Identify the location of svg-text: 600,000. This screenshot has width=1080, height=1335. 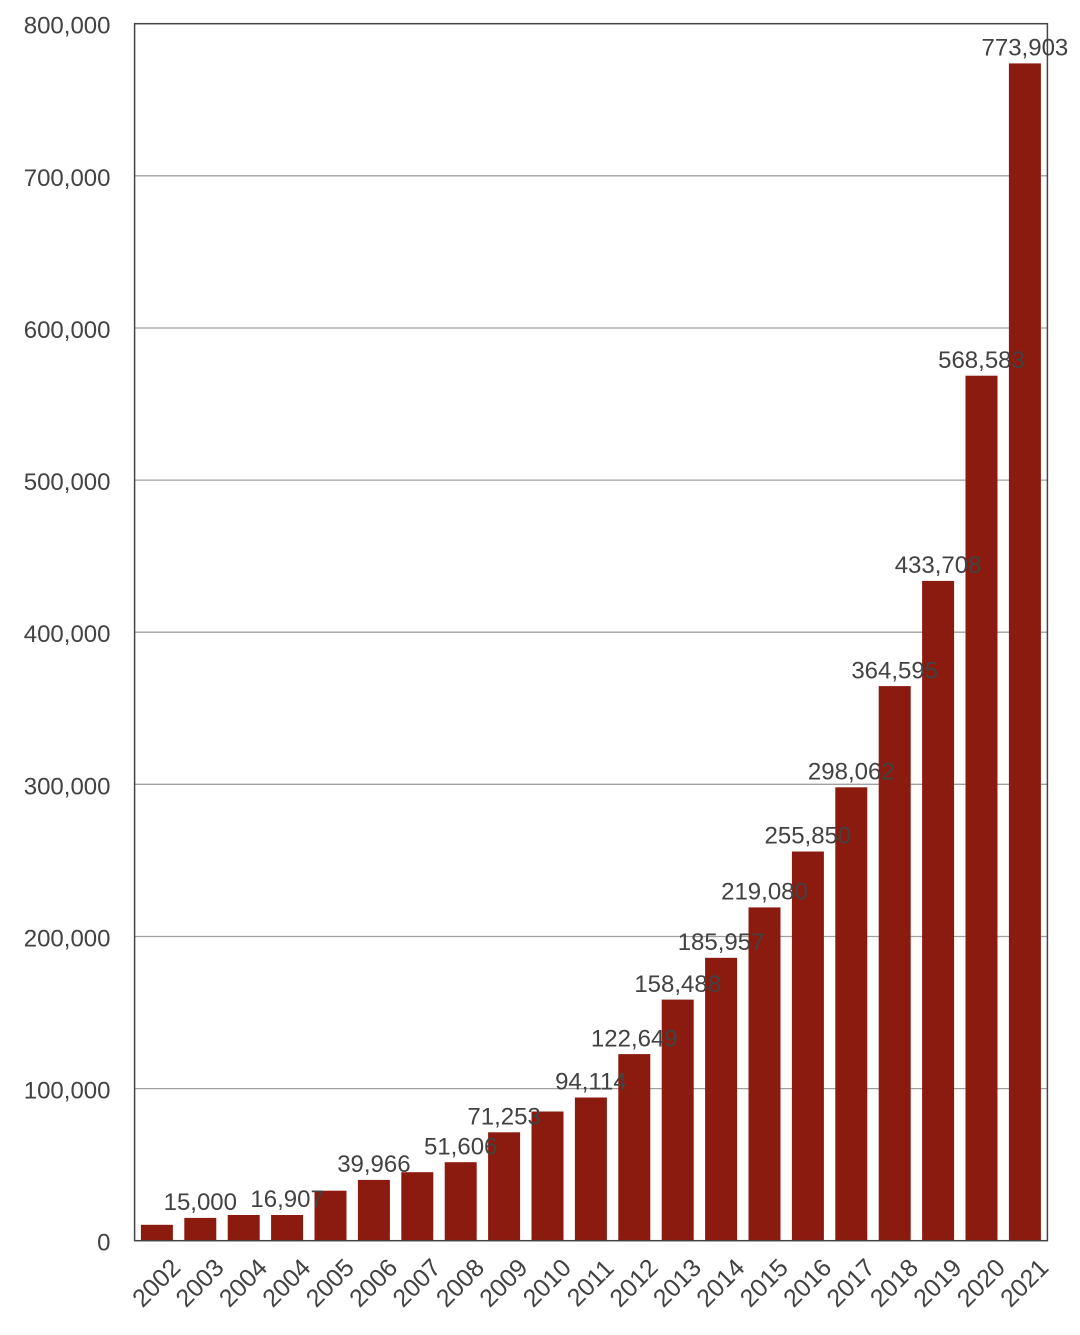
(67, 330).